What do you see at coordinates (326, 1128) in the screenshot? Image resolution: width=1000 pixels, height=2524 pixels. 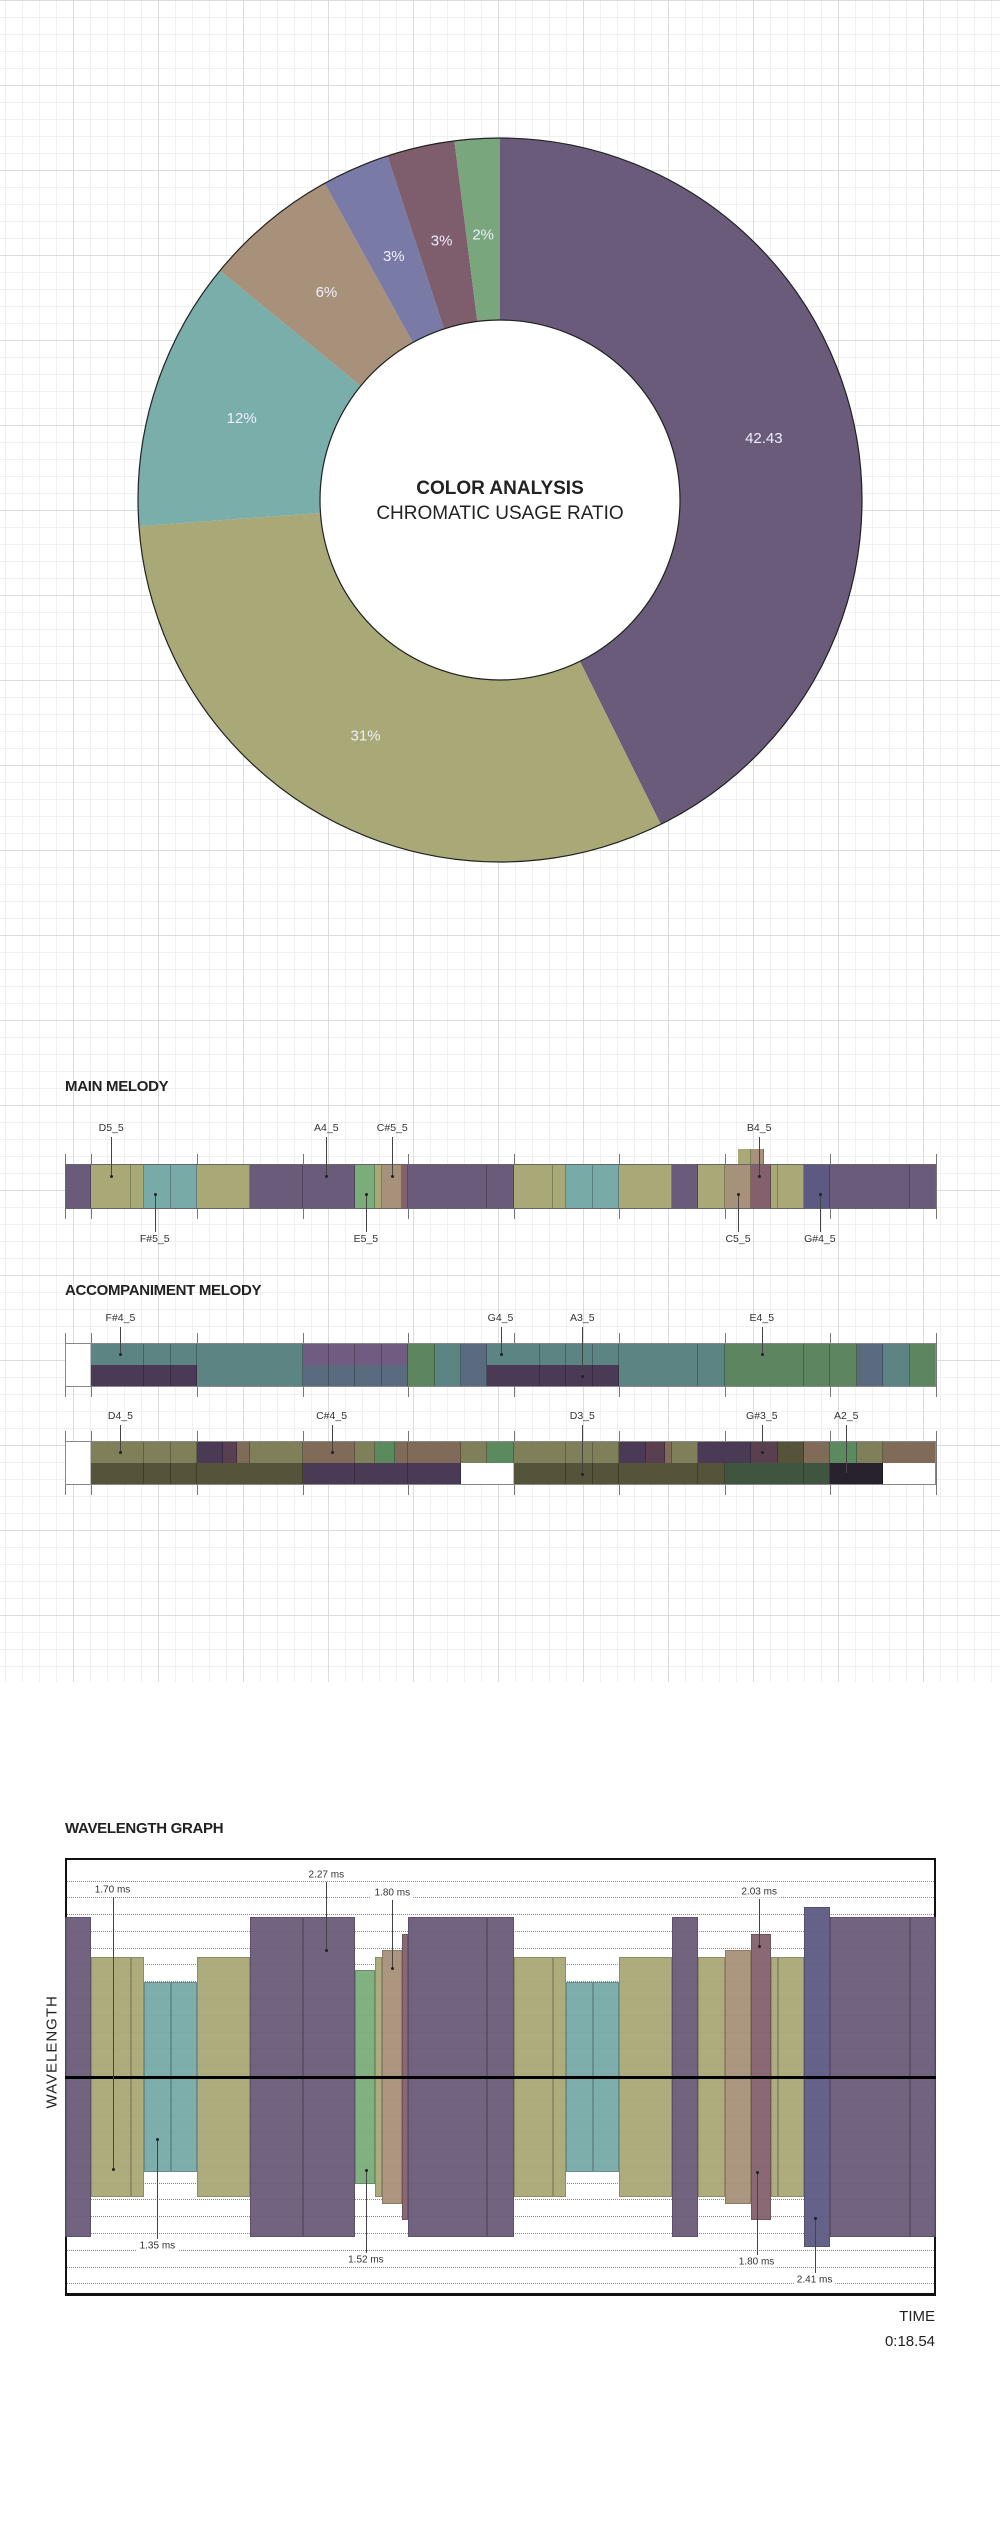 I see `note-label: A4_5` at bounding box center [326, 1128].